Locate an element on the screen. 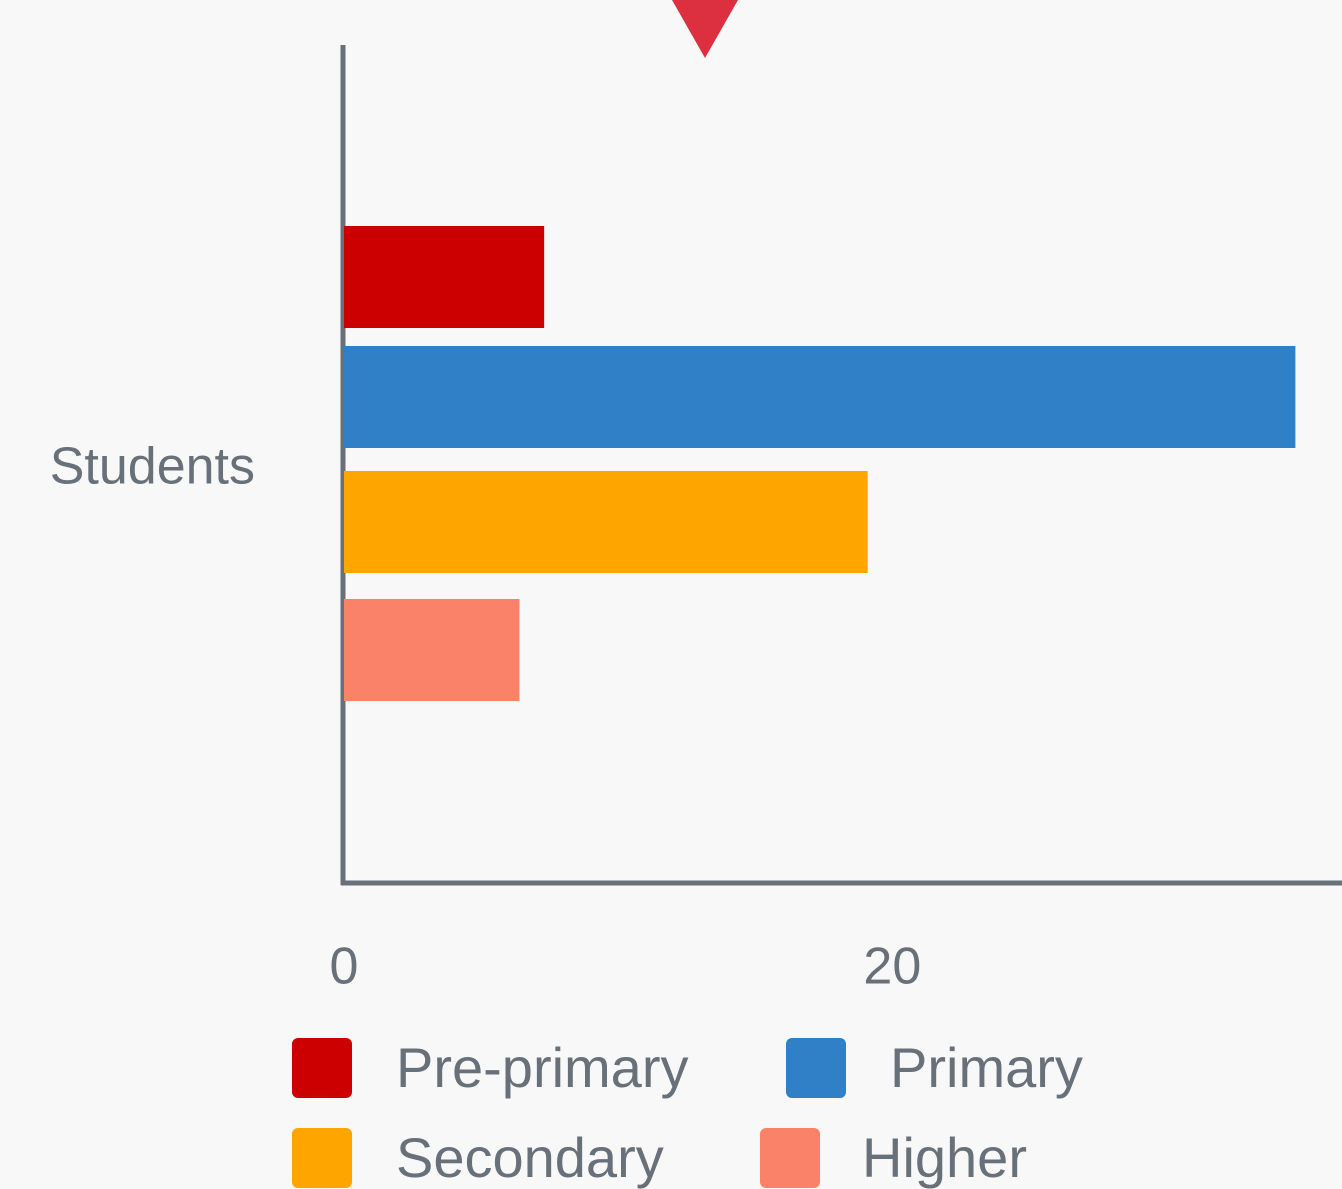  pointer is located at coordinates (705, 29).